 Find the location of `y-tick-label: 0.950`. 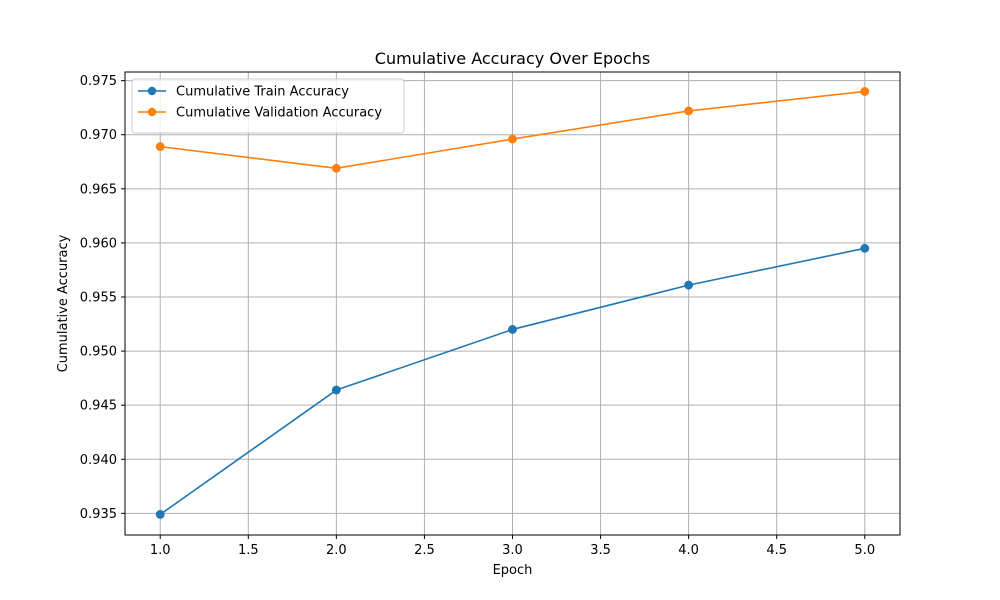

y-tick-label: 0.950 is located at coordinates (98, 352).